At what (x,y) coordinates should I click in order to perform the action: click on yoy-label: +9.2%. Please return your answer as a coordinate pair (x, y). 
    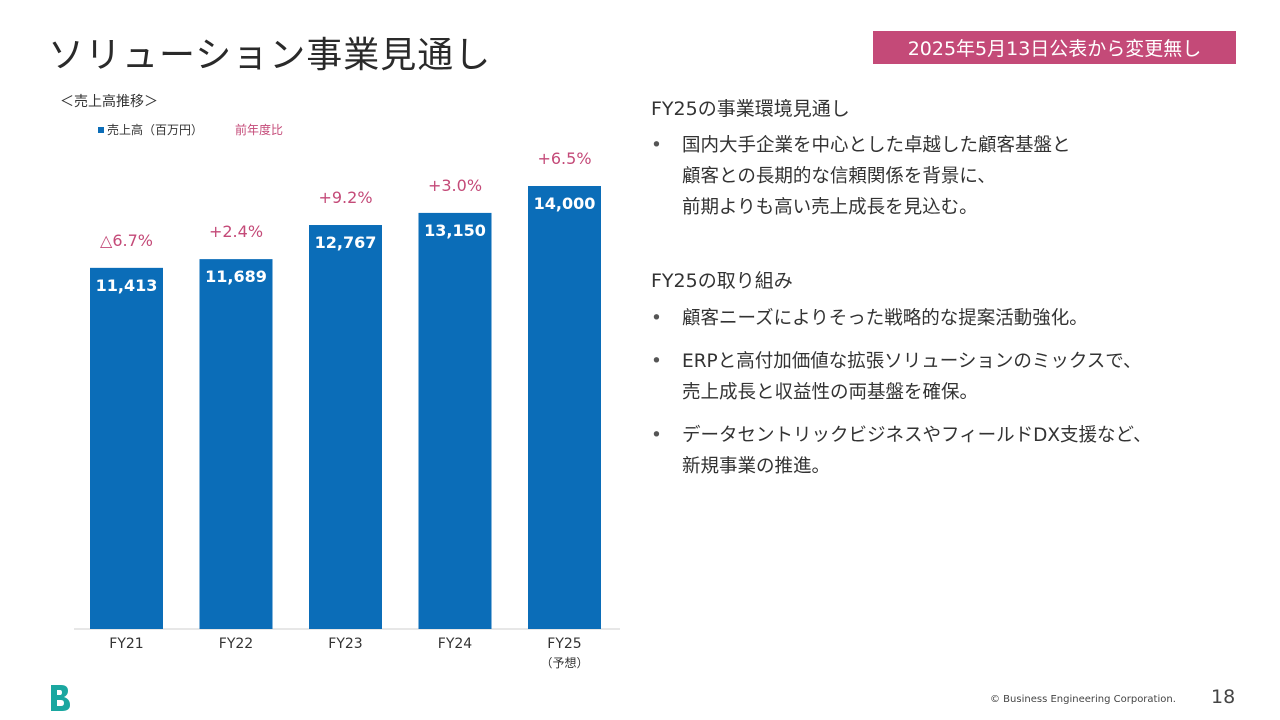
    Looking at the image, I should click on (345, 197).